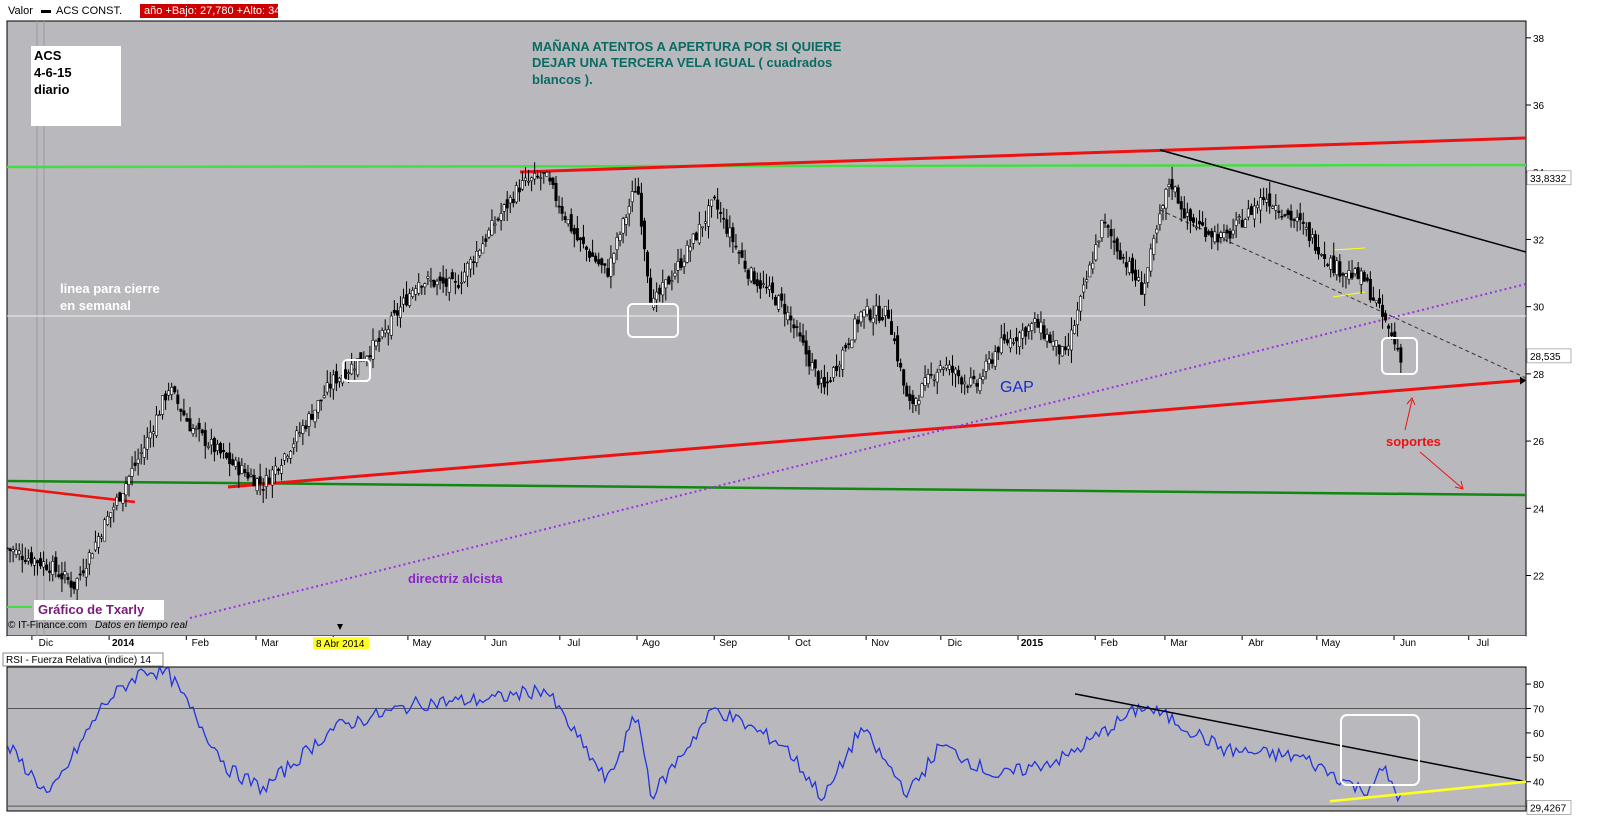 The image size is (1600, 820). What do you see at coordinates (1539, 758) in the screenshot?
I see `rsi-tick-label: 50` at bounding box center [1539, 758].